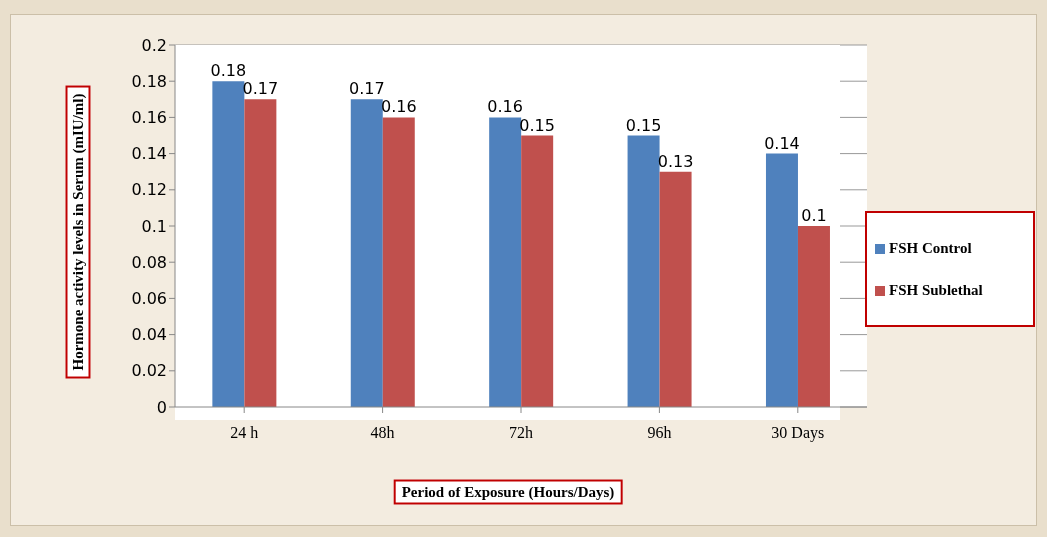 The height and width of the screenshot is (537, 1047). Describe the element at coordinates (814, 215) in the screenshot. I see `data-label: 0.1` at that location.